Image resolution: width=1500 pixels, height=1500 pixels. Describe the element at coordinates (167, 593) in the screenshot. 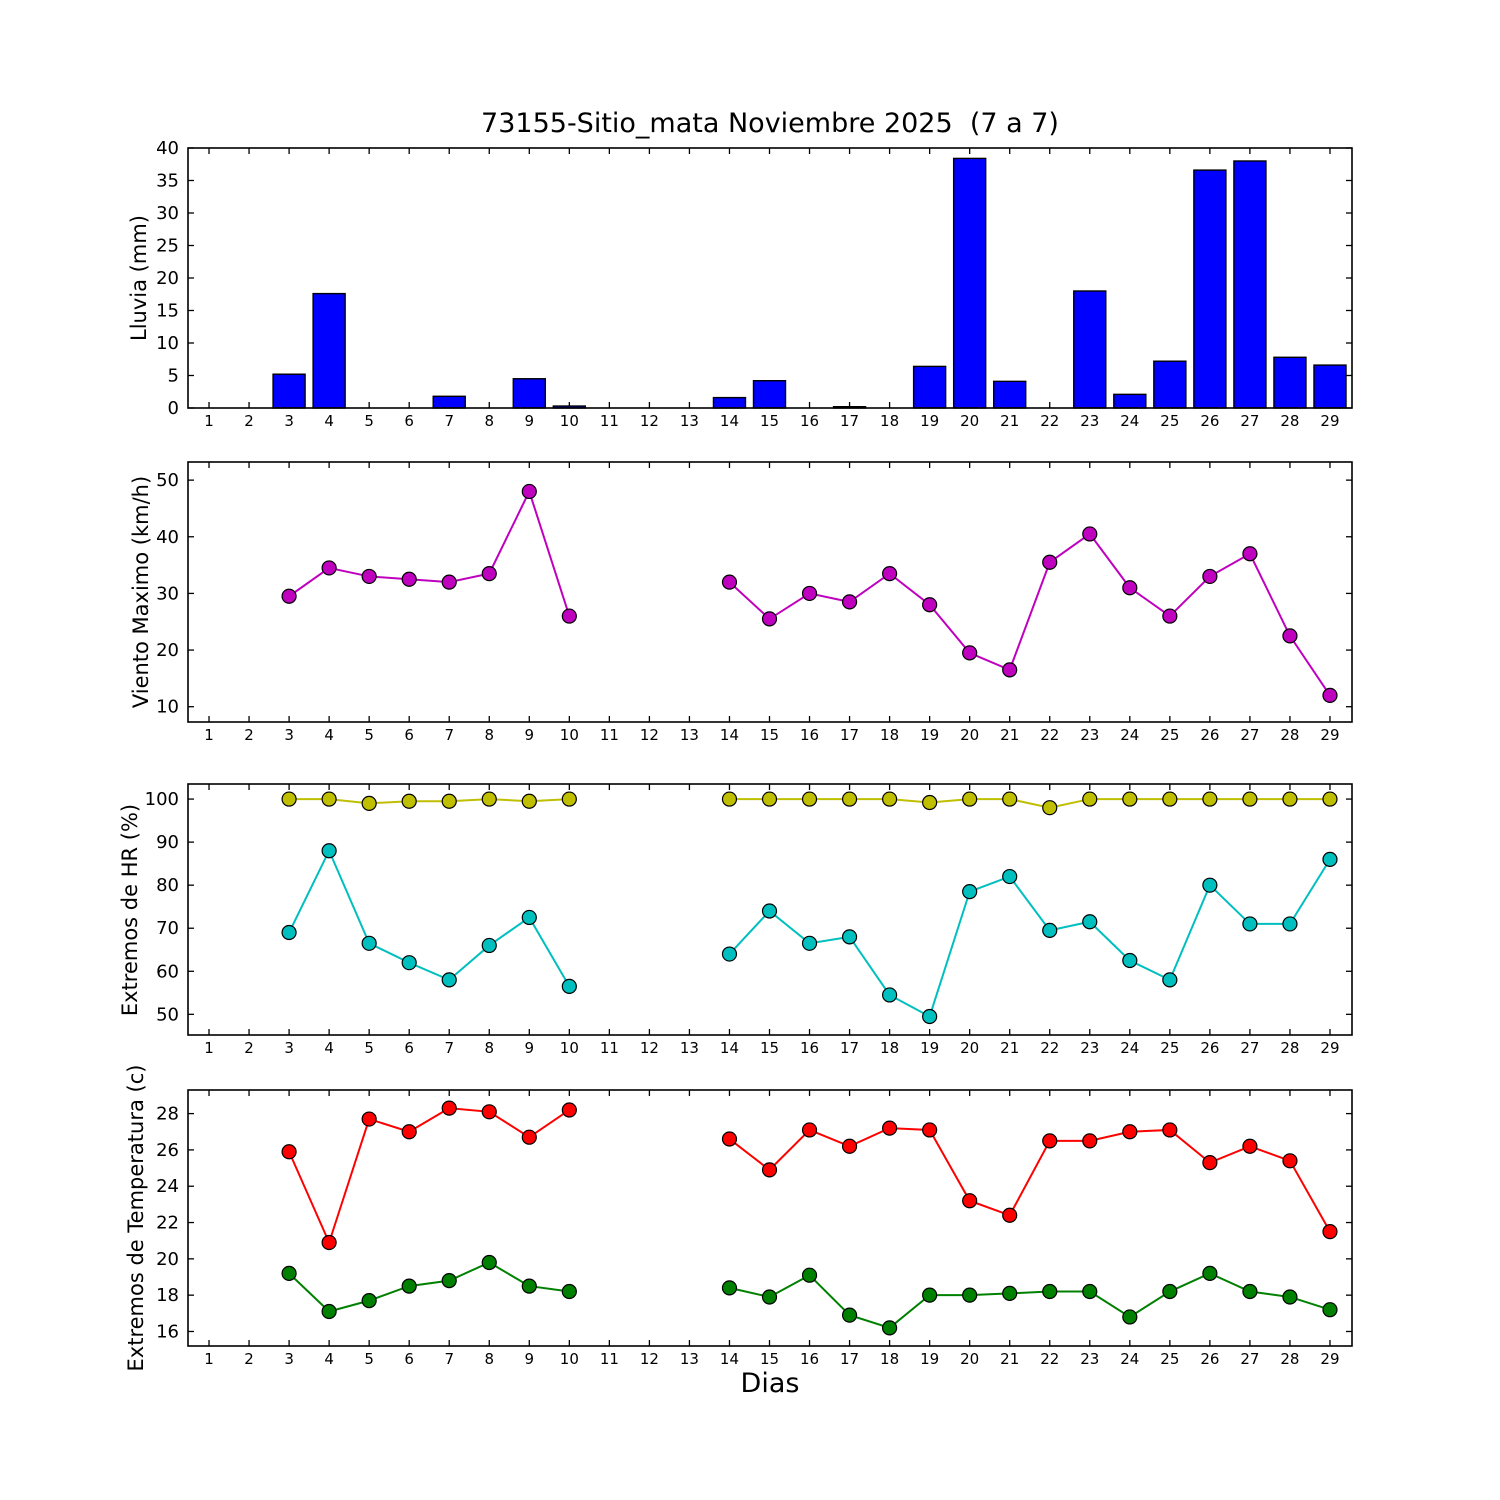

I see `svg-text: 30` at that location.